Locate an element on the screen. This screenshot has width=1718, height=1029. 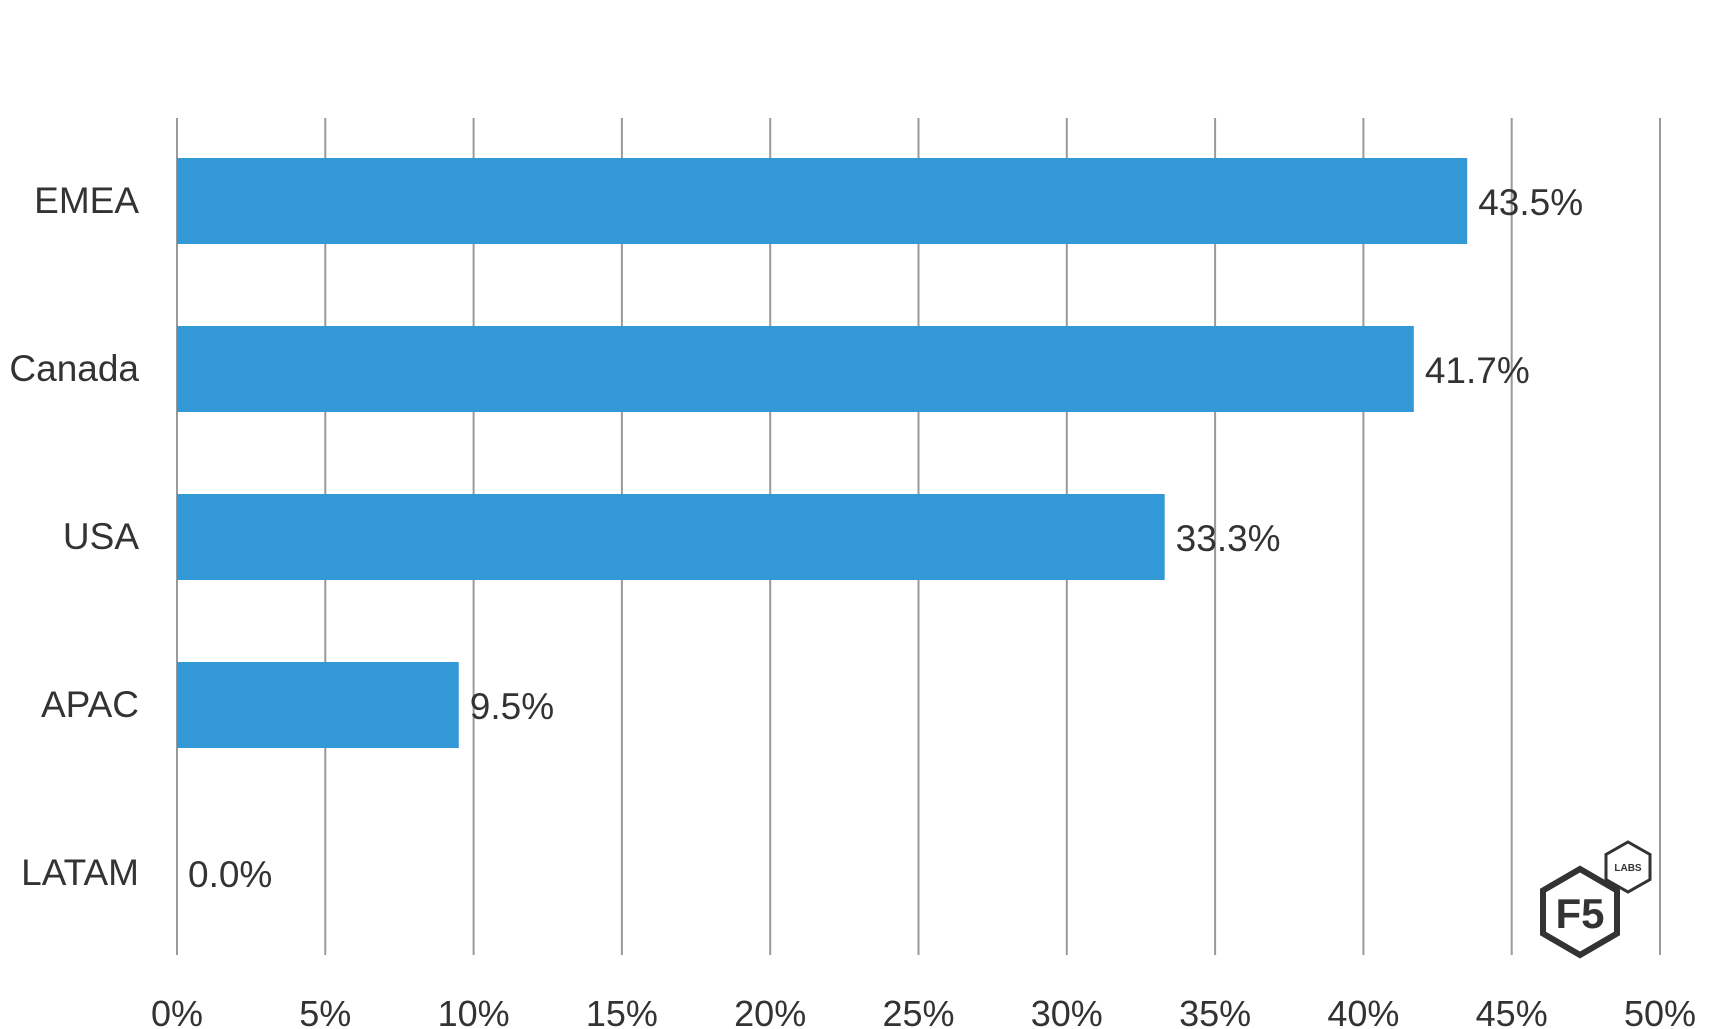
data-label: 41.7% is located at coordinates (1477, 370).